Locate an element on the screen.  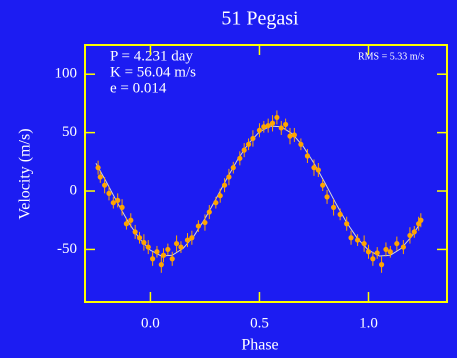
y-axis-label: Velocity (m/s) is located at coordinates (25, 173).